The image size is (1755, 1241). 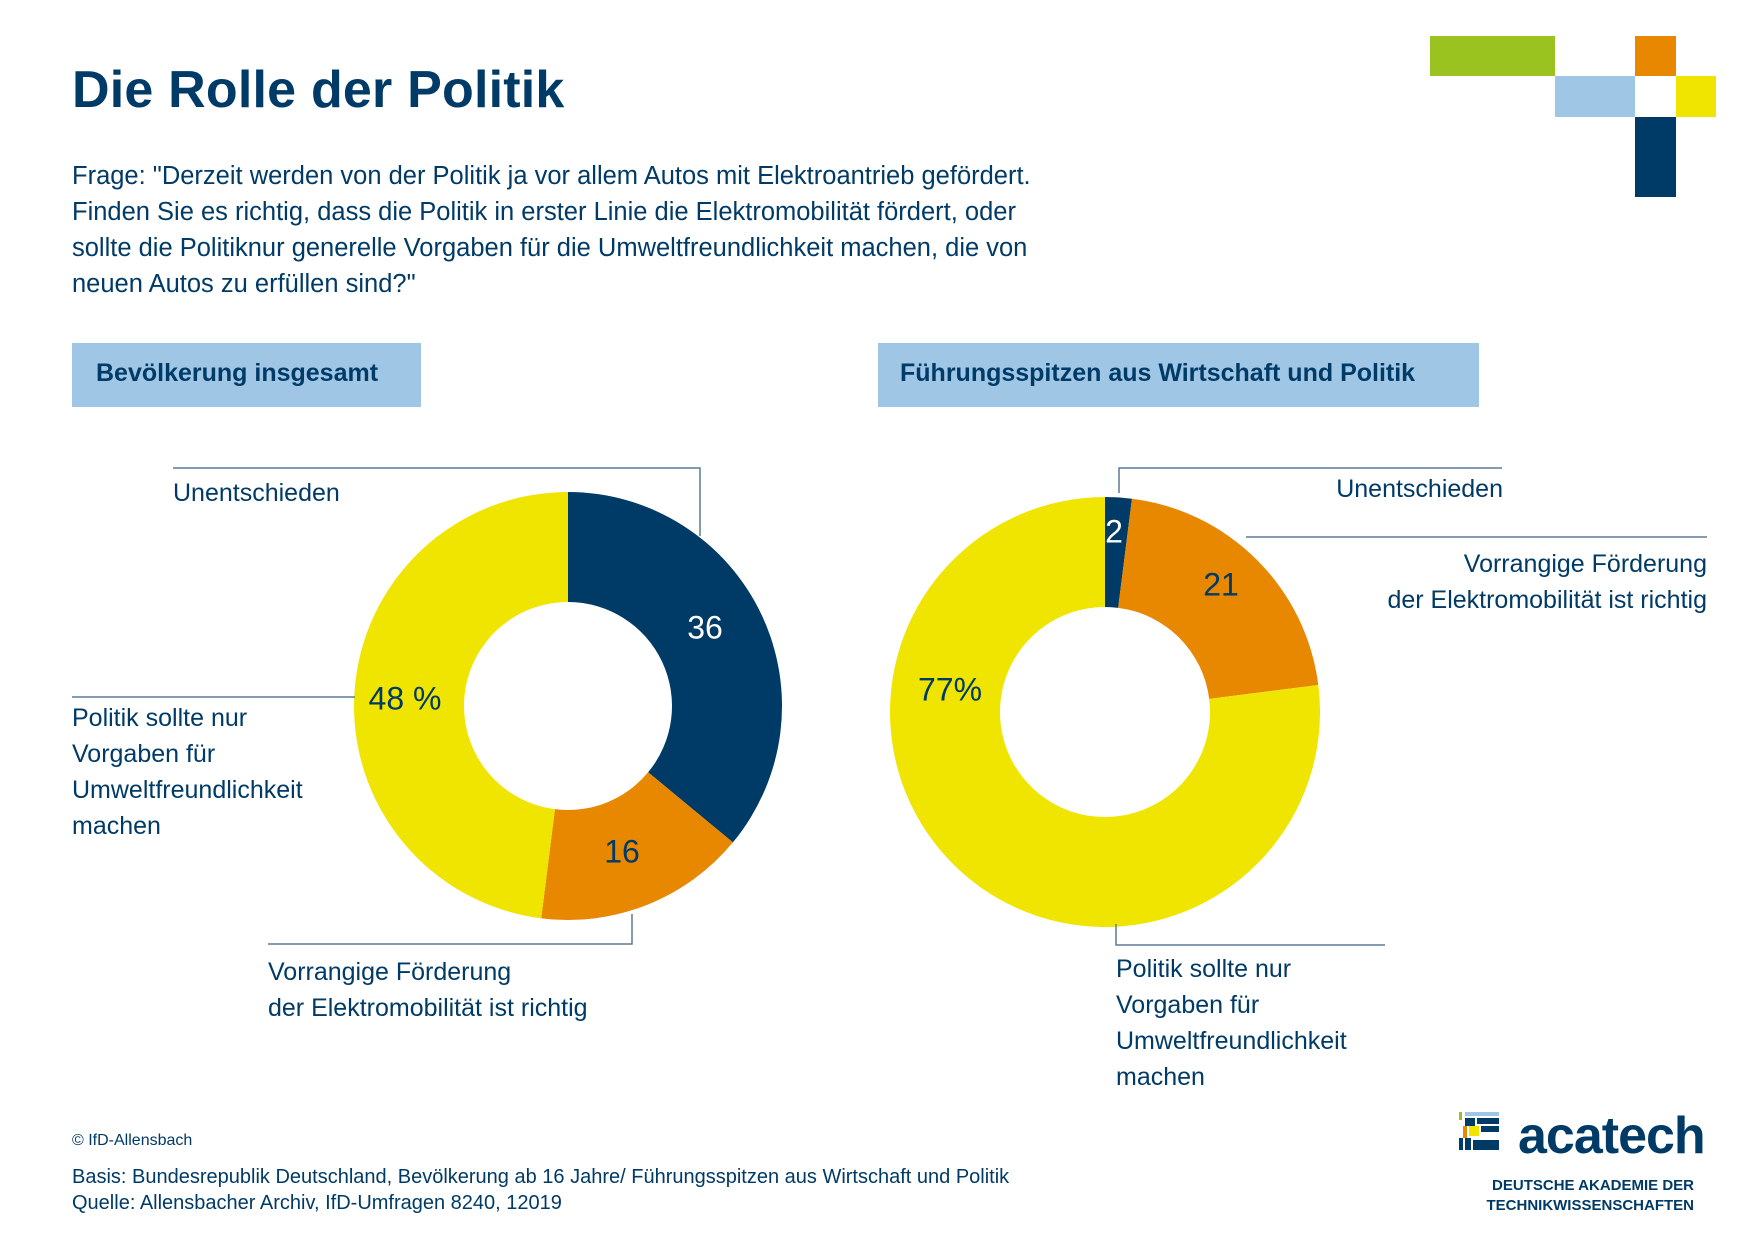 I want to click on donut-slice-promote-population, so click(x=637, y=846).